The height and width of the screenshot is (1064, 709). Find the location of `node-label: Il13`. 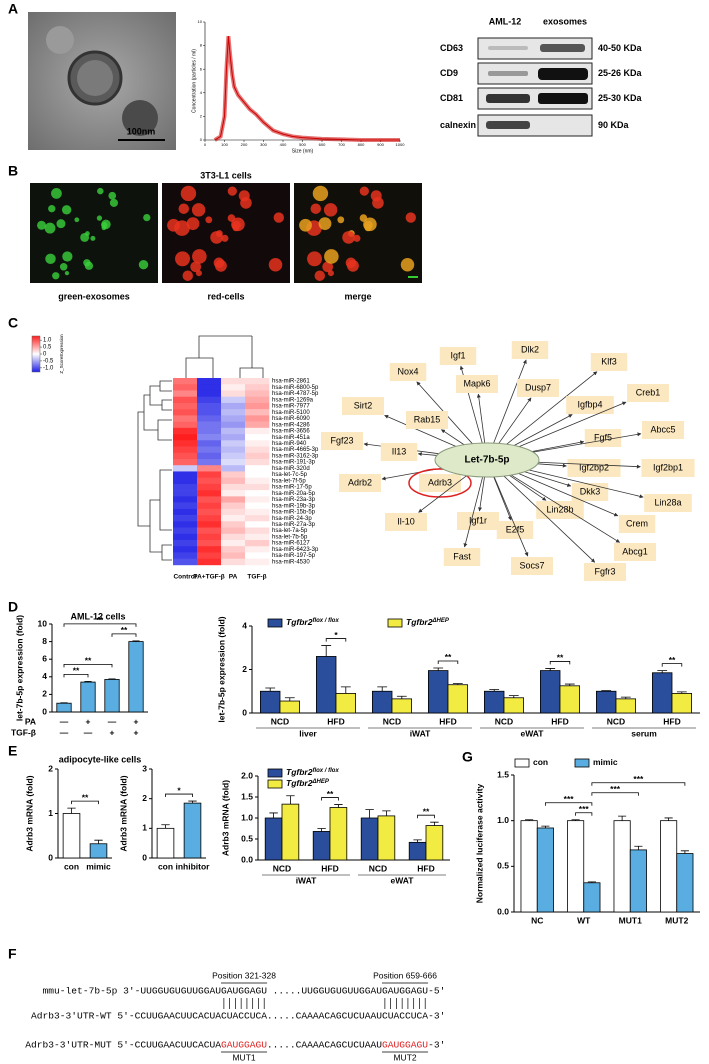

node-label: Il13 is located at coordinates (399, 451).